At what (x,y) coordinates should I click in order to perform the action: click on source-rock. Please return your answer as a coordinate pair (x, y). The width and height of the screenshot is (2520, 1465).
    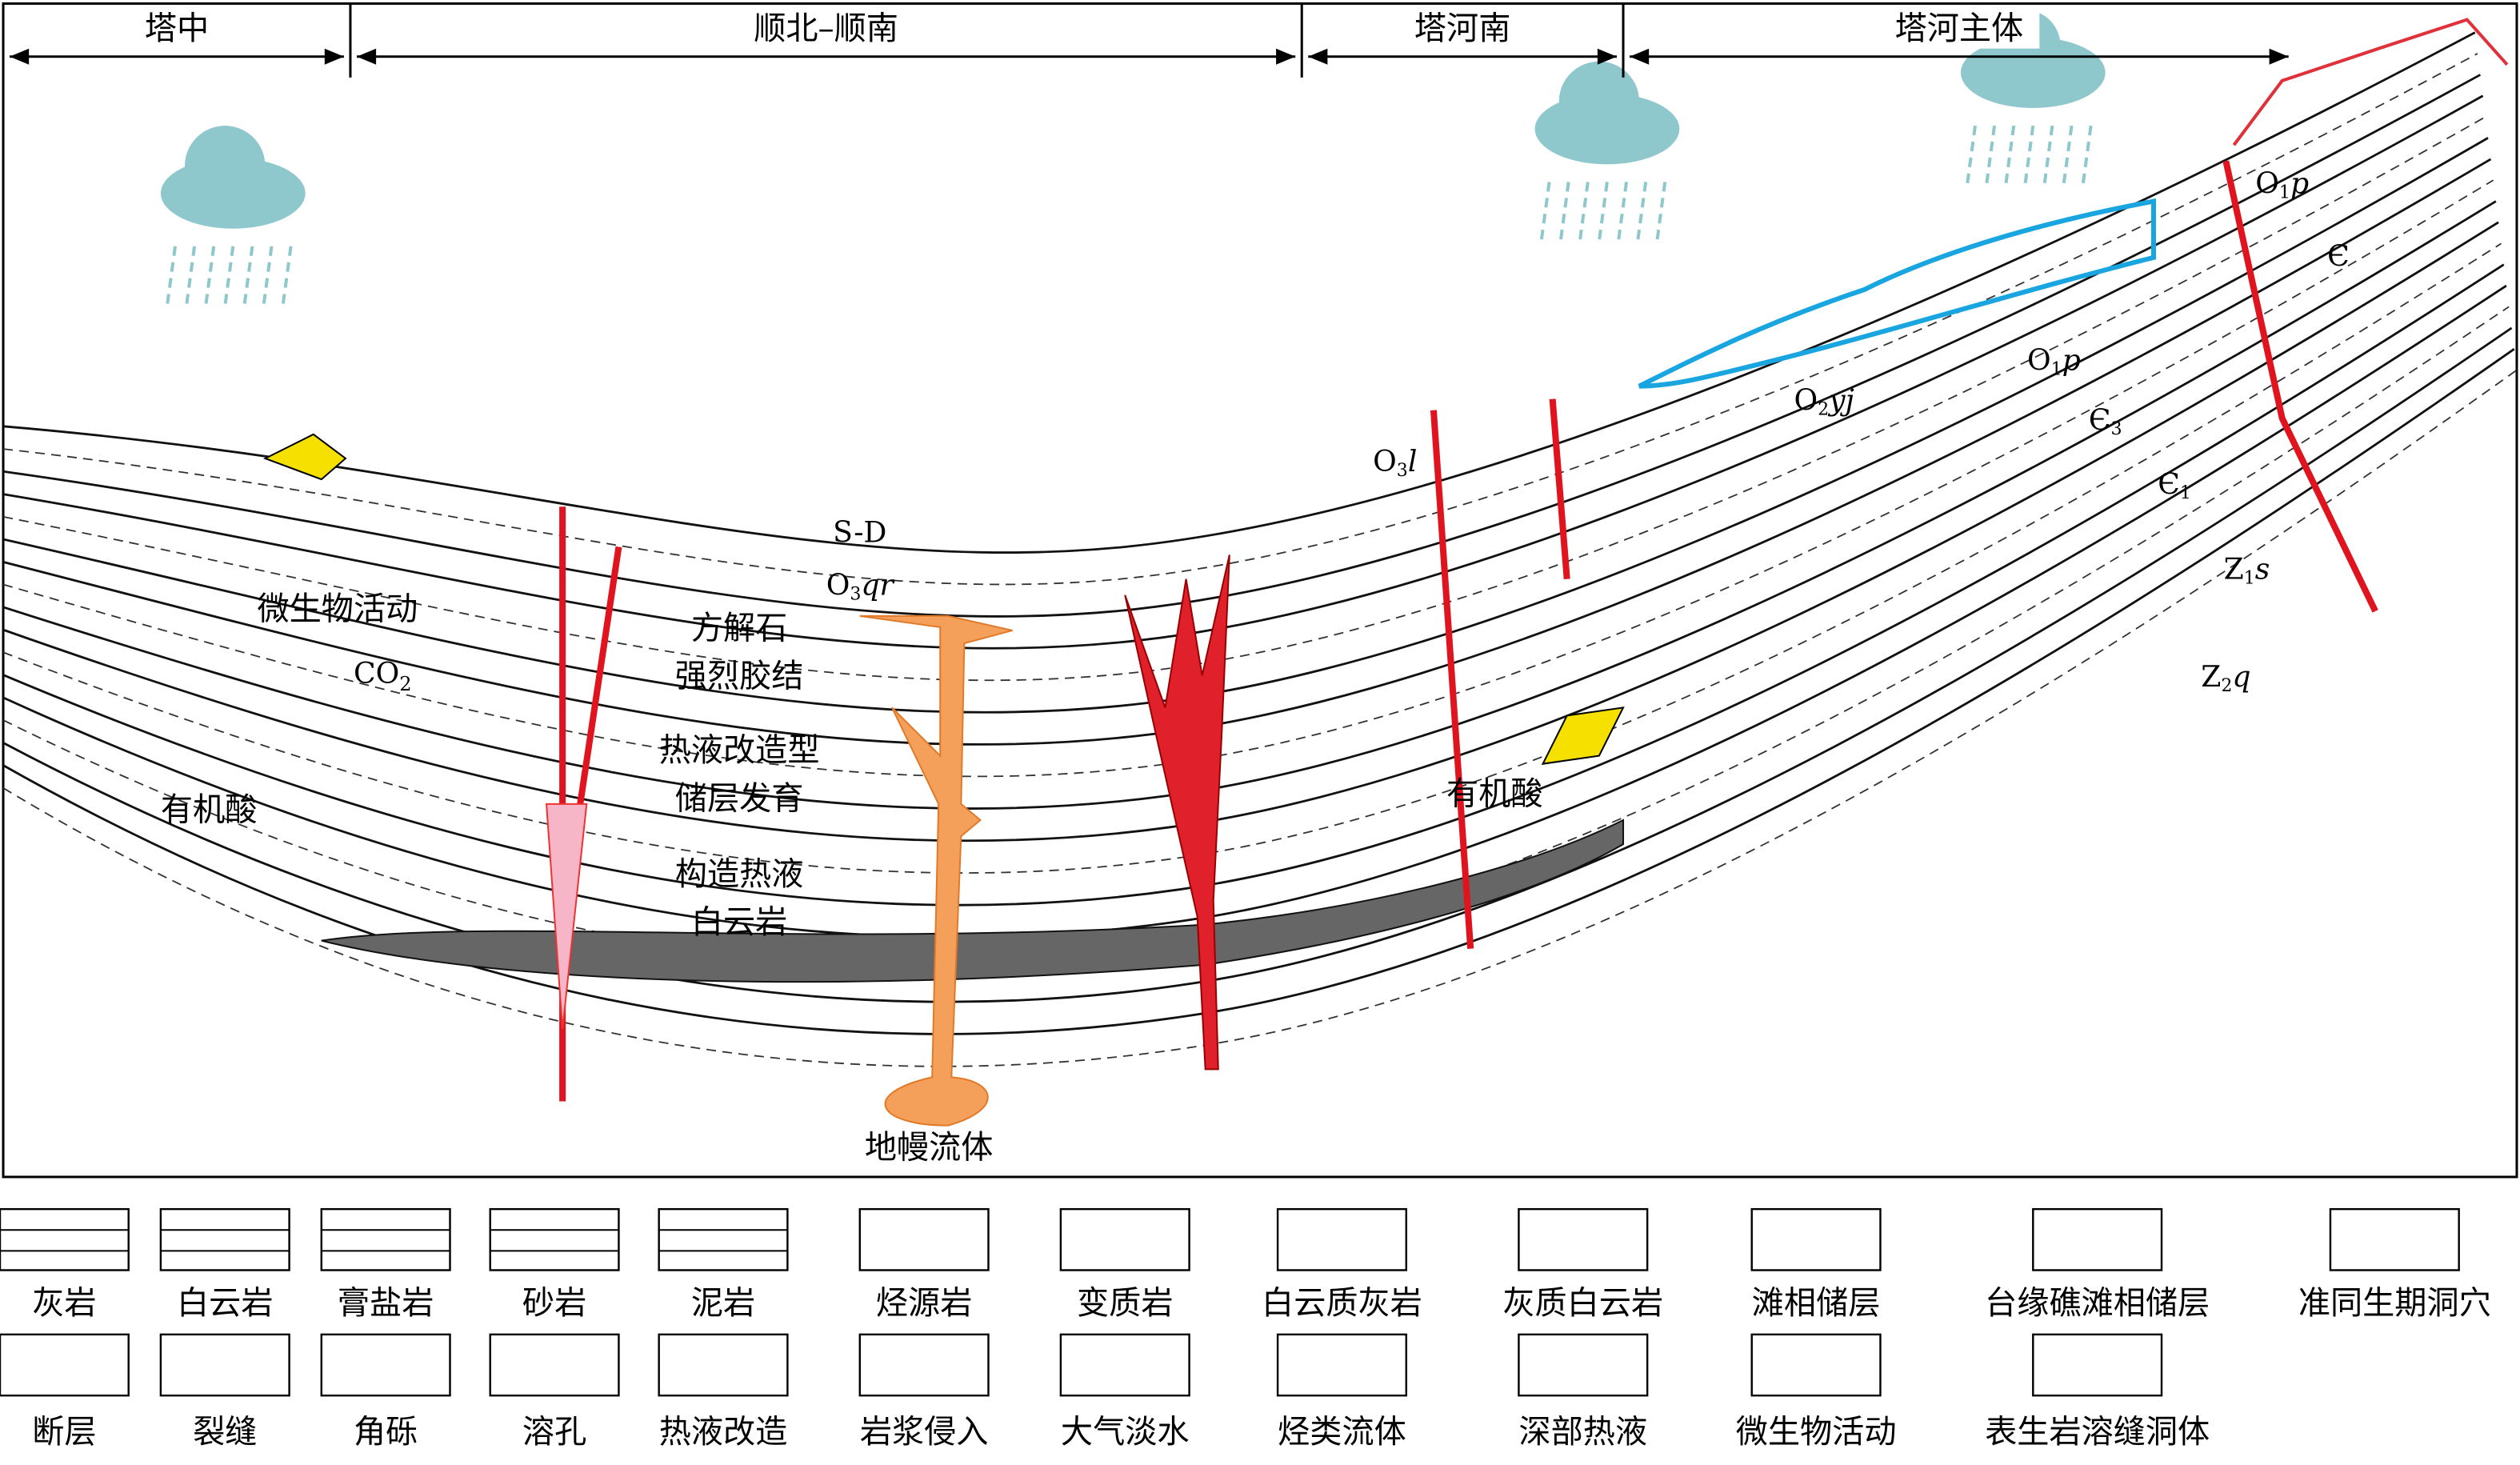
    Looking at the image, I should click on (973, 901).